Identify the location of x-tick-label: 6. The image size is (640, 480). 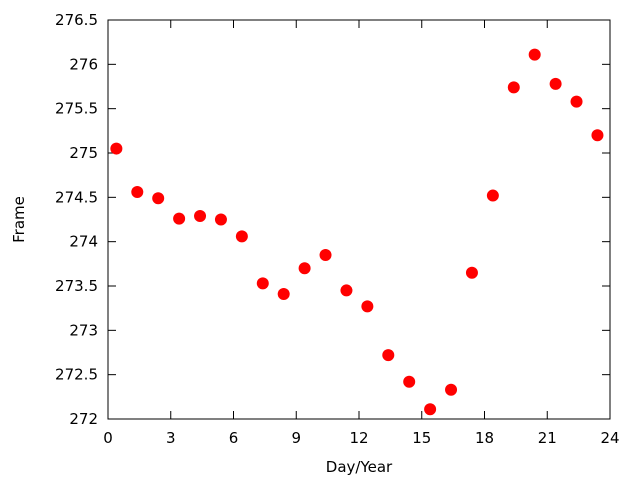
(234, 438).